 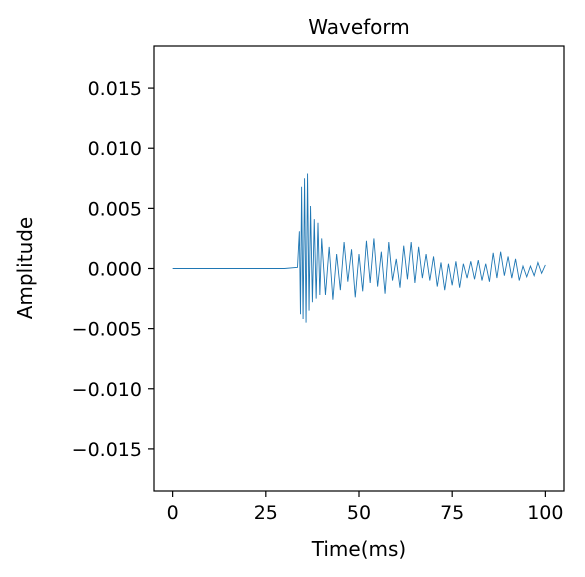 I want to click on y-tick-label: −0.005, so click(x=107, y=330).